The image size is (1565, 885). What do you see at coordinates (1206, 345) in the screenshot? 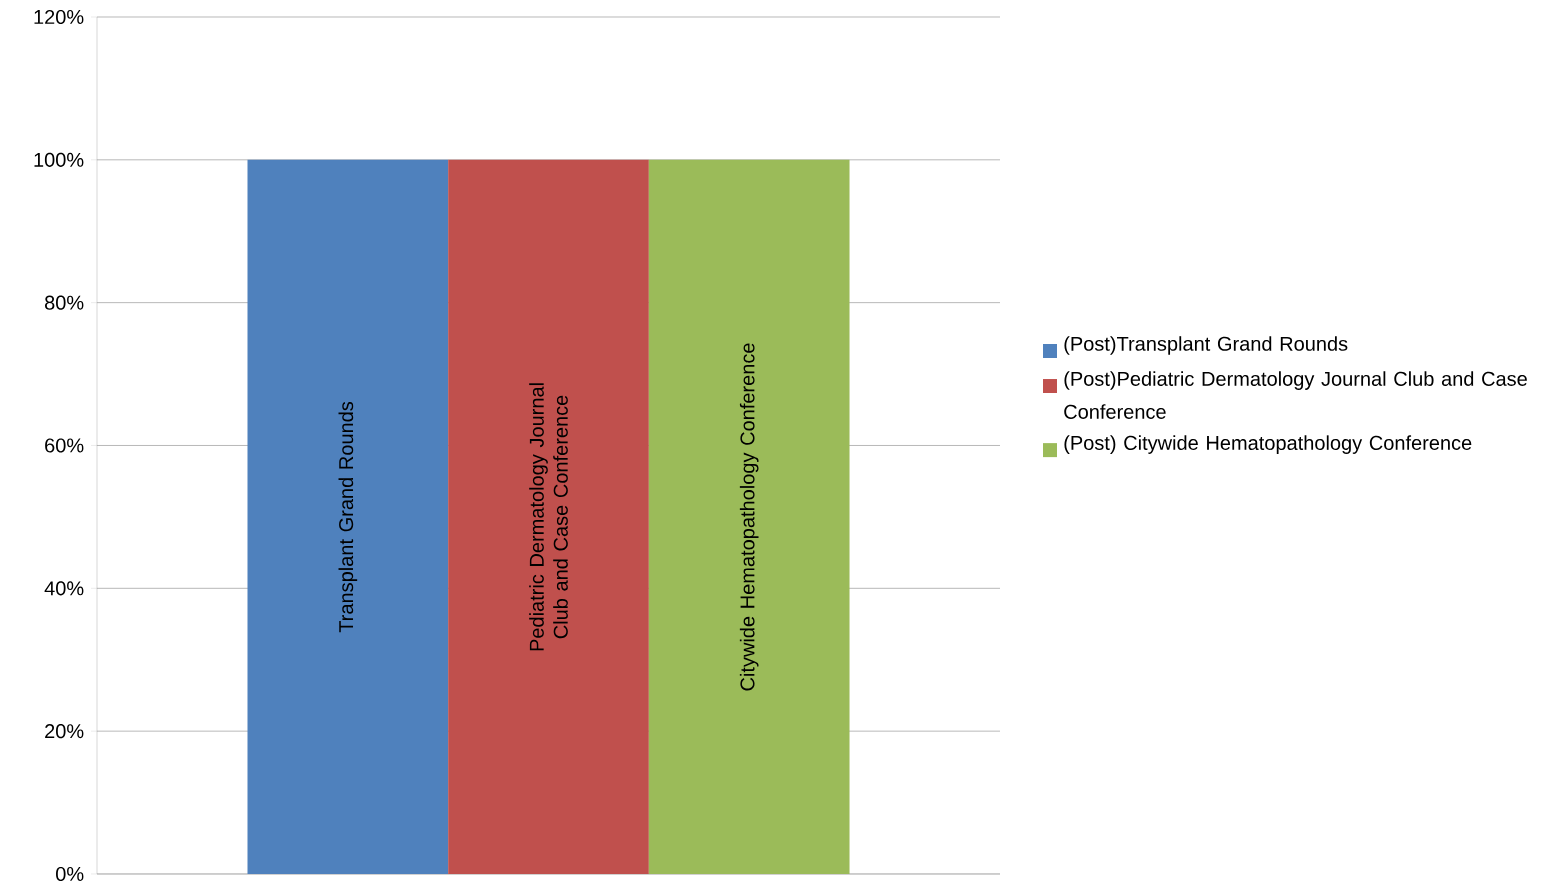
I see `legend-label: (Post)Transplant Grand Rounds` at bounding box center [1206, 345].